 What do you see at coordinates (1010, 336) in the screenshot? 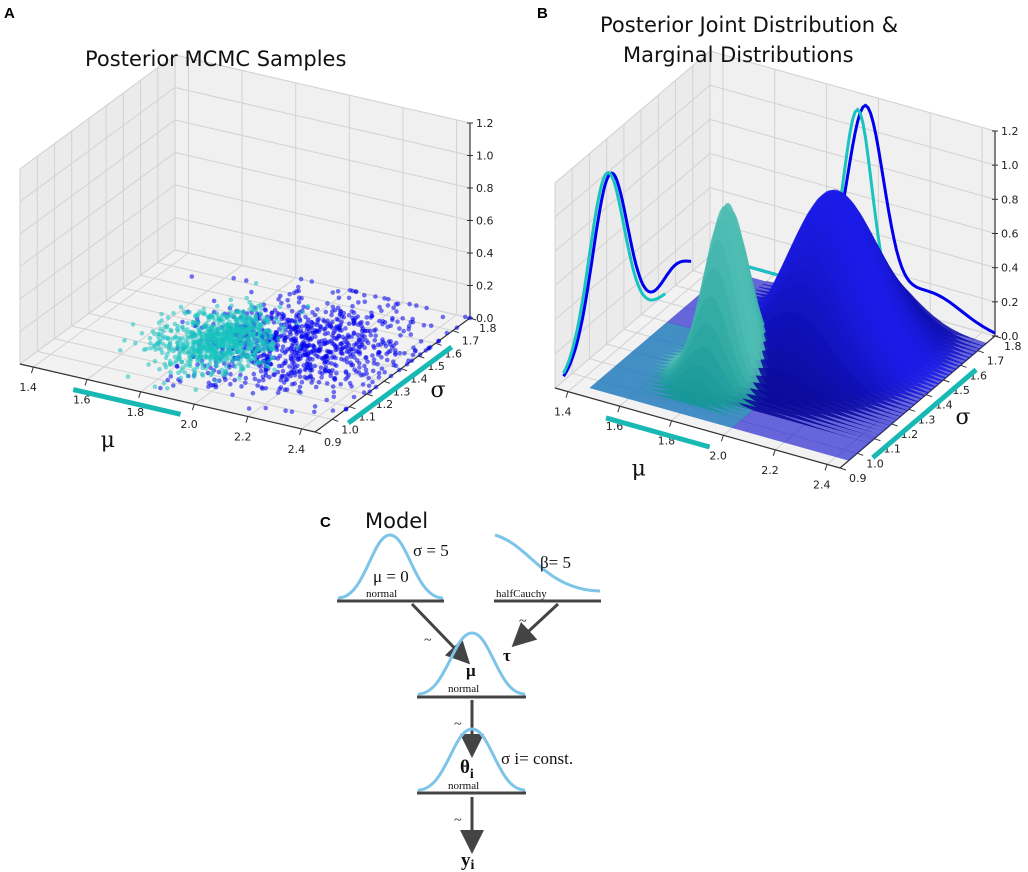
I see `z-tick-label: 0.0` at bounding box center [1010, 336].